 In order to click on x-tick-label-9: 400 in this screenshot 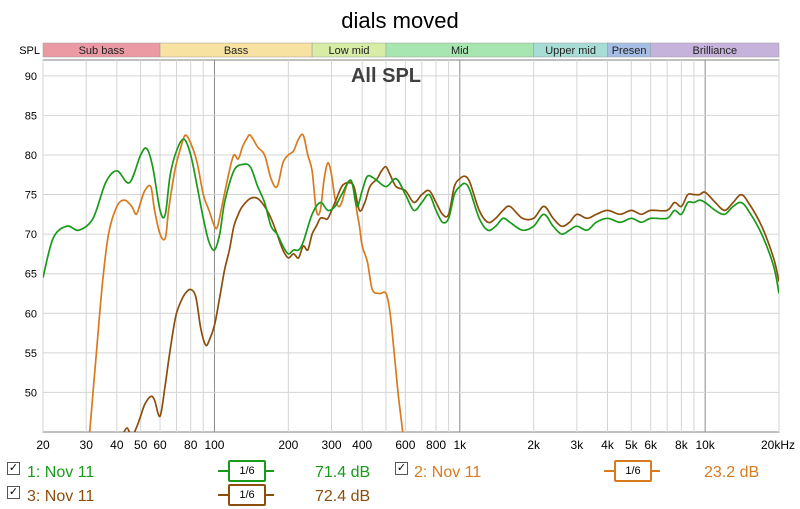, I will do `click(362, 445)`.